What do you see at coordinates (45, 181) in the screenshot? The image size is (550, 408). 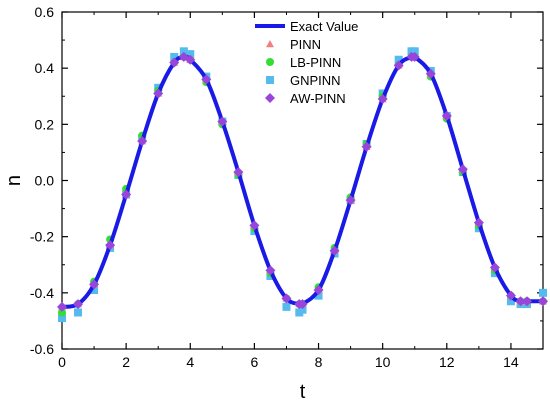 I see `y-tick-label: 0.0` at bounding box center [45, 181].